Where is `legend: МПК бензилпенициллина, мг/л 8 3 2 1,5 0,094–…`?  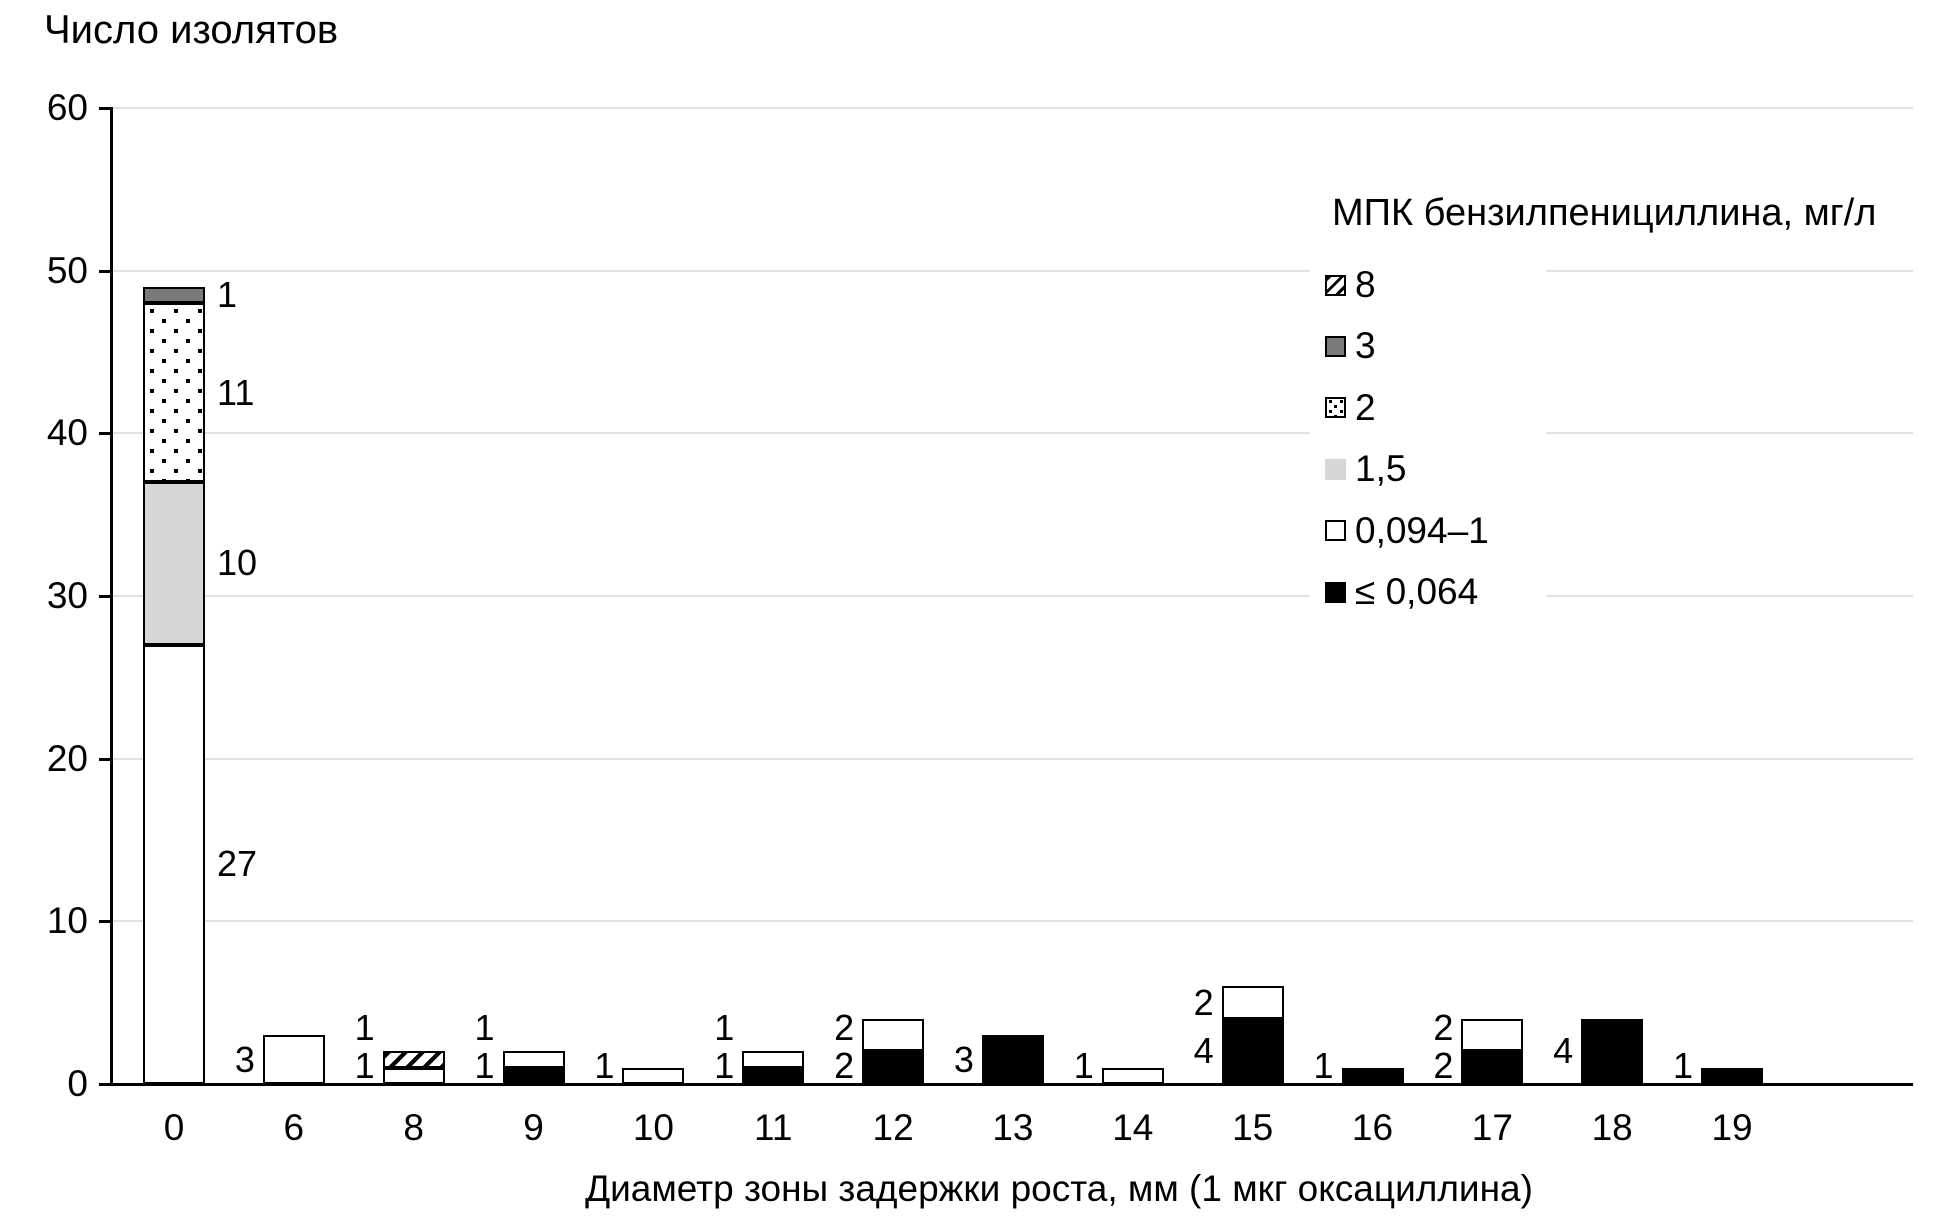
legend: МПК бензилпенициллина, мг/л 8 3 2 1,5 0,094–… is located at coordinates (1593, 401).